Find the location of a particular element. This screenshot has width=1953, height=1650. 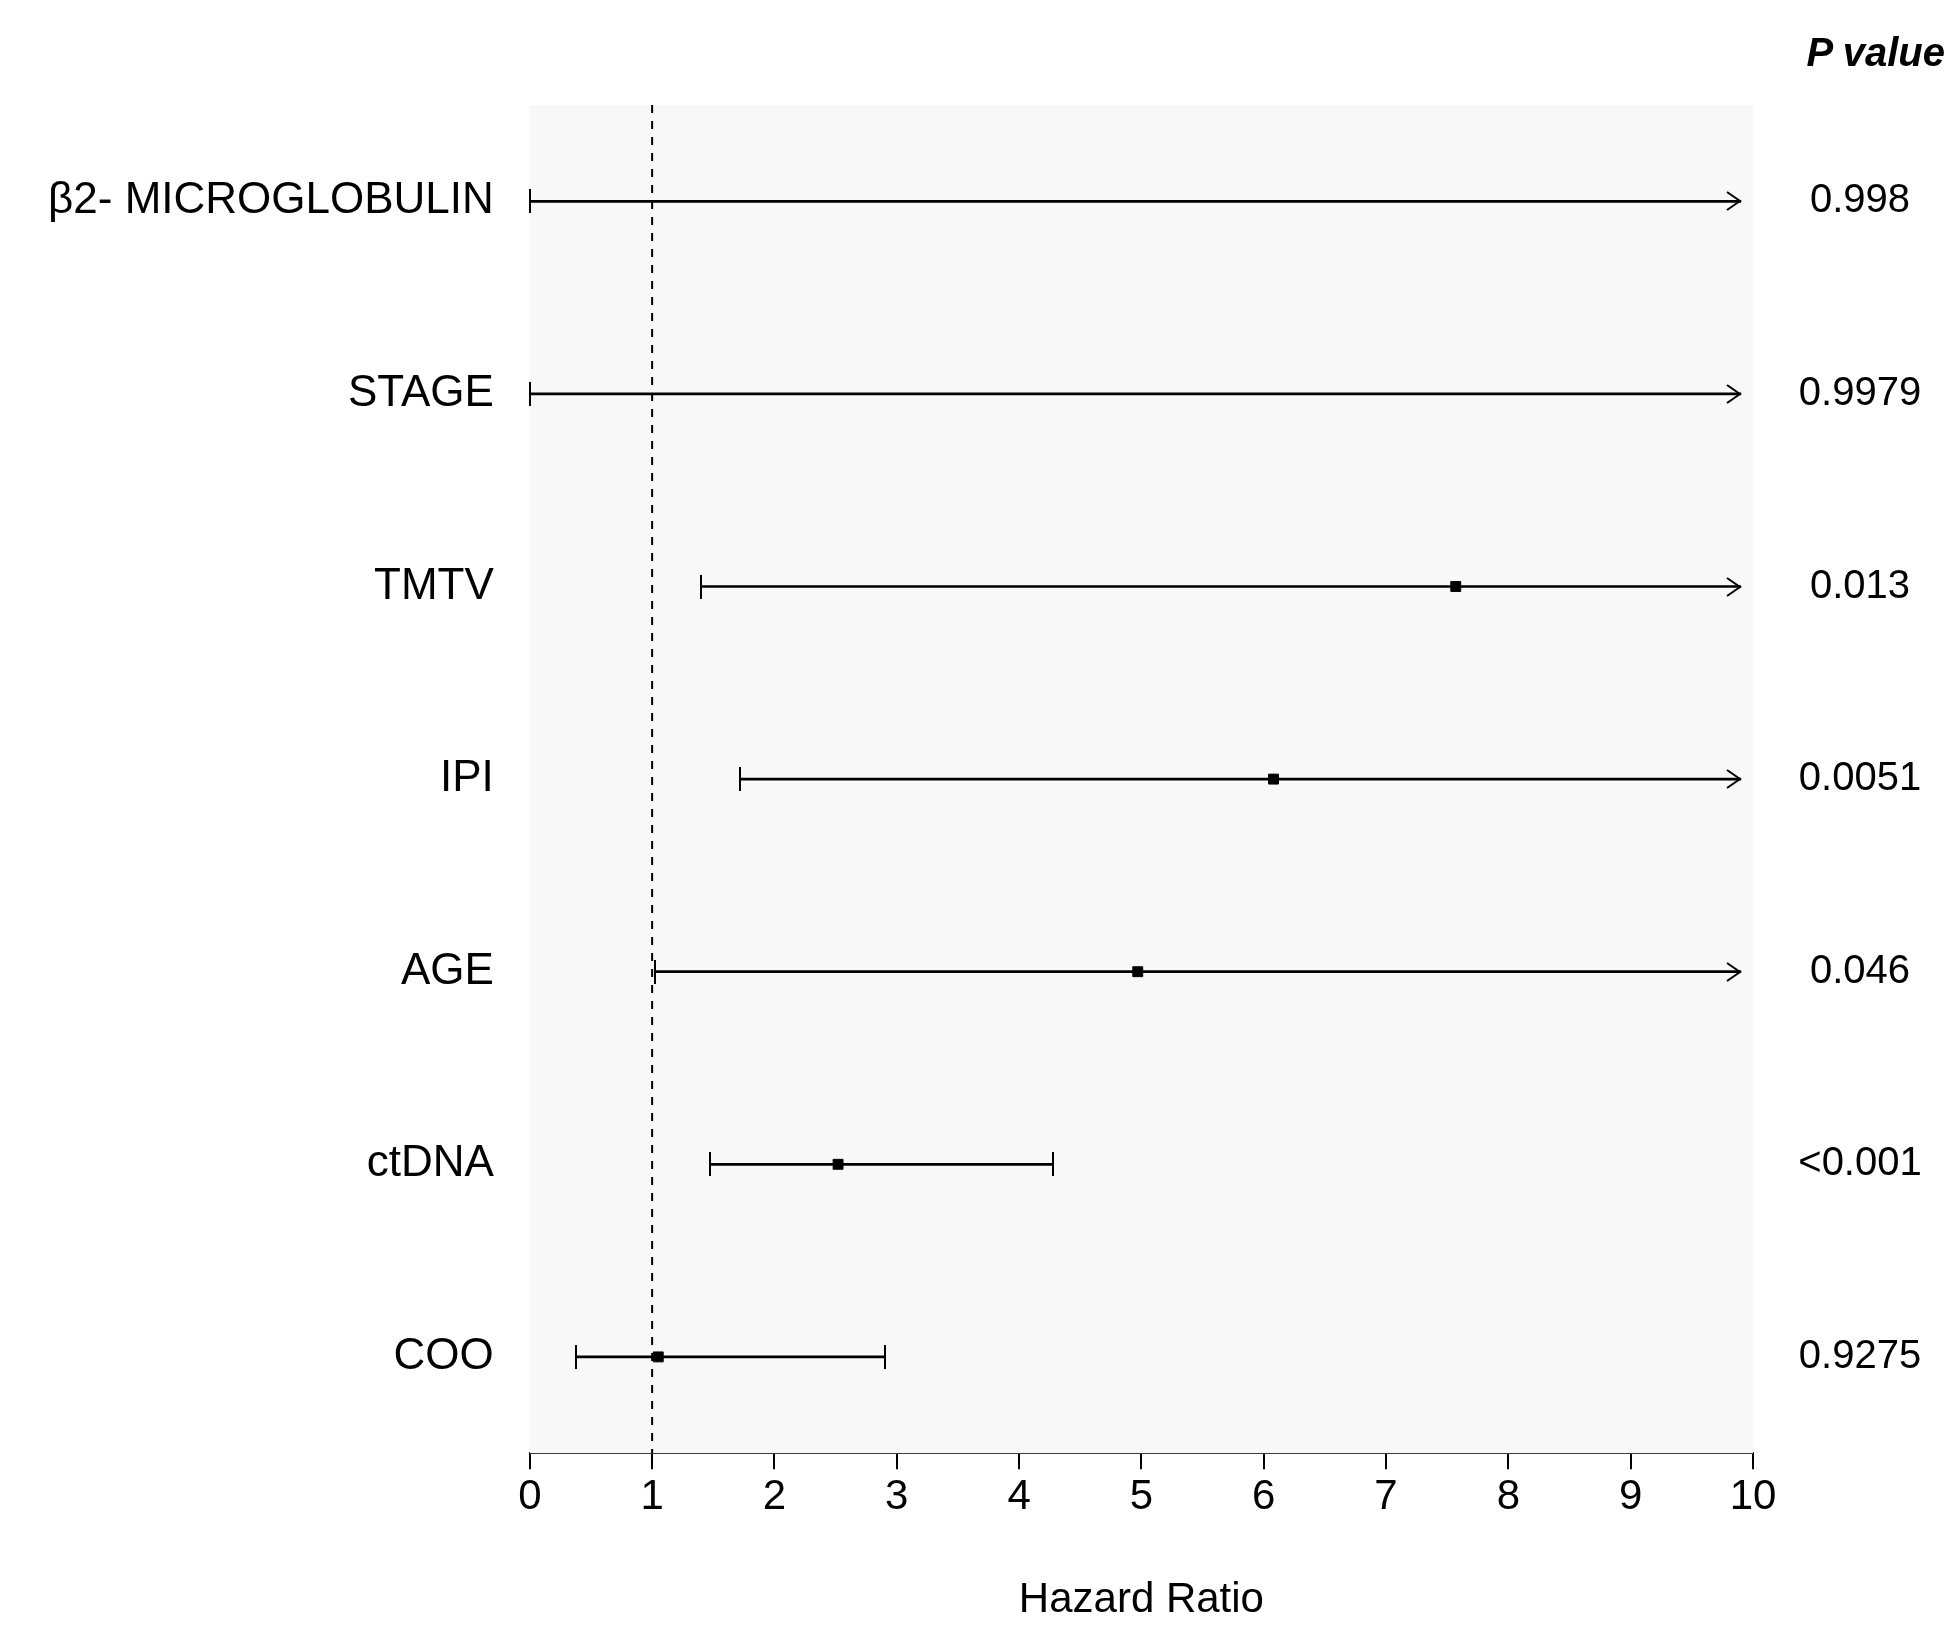

x-tick-label: 5 is located at coordinates (1141, 1494).